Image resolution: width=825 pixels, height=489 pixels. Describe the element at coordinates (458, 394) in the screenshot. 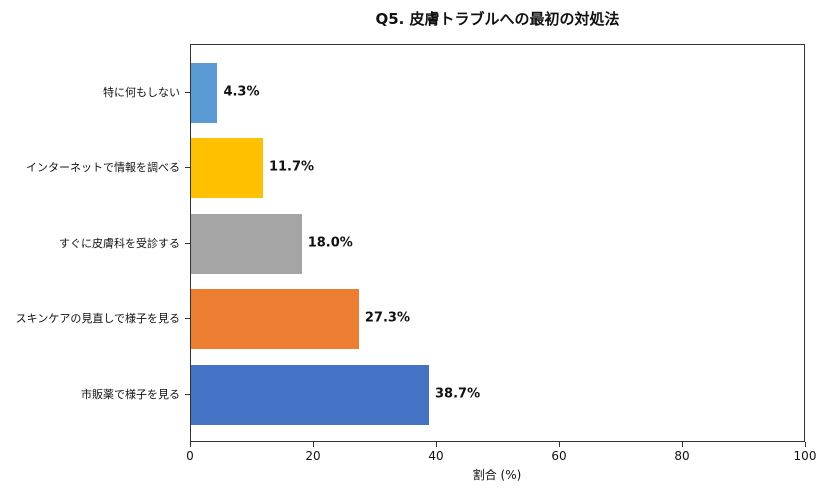

I see `value-label: 38.7%` at that location.